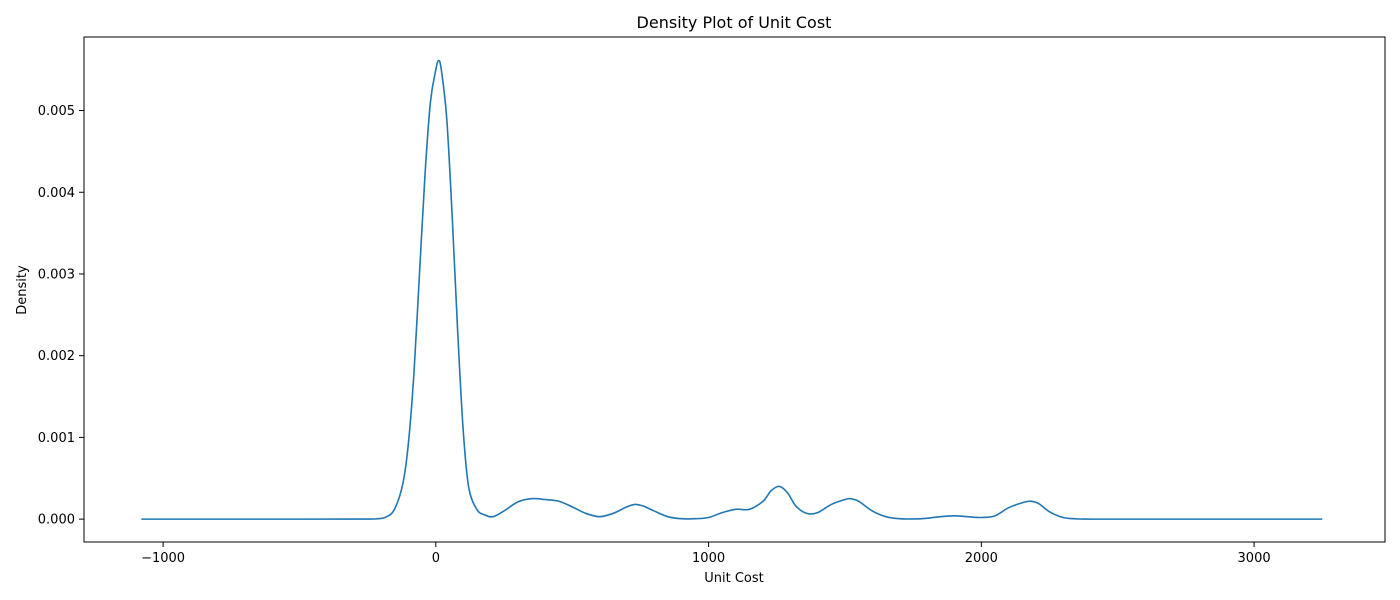  What do you see at coordinates (734, 578) in the screenshot?
I see `x-axis-title: Unit Cost` at bounding box center [734, 578].